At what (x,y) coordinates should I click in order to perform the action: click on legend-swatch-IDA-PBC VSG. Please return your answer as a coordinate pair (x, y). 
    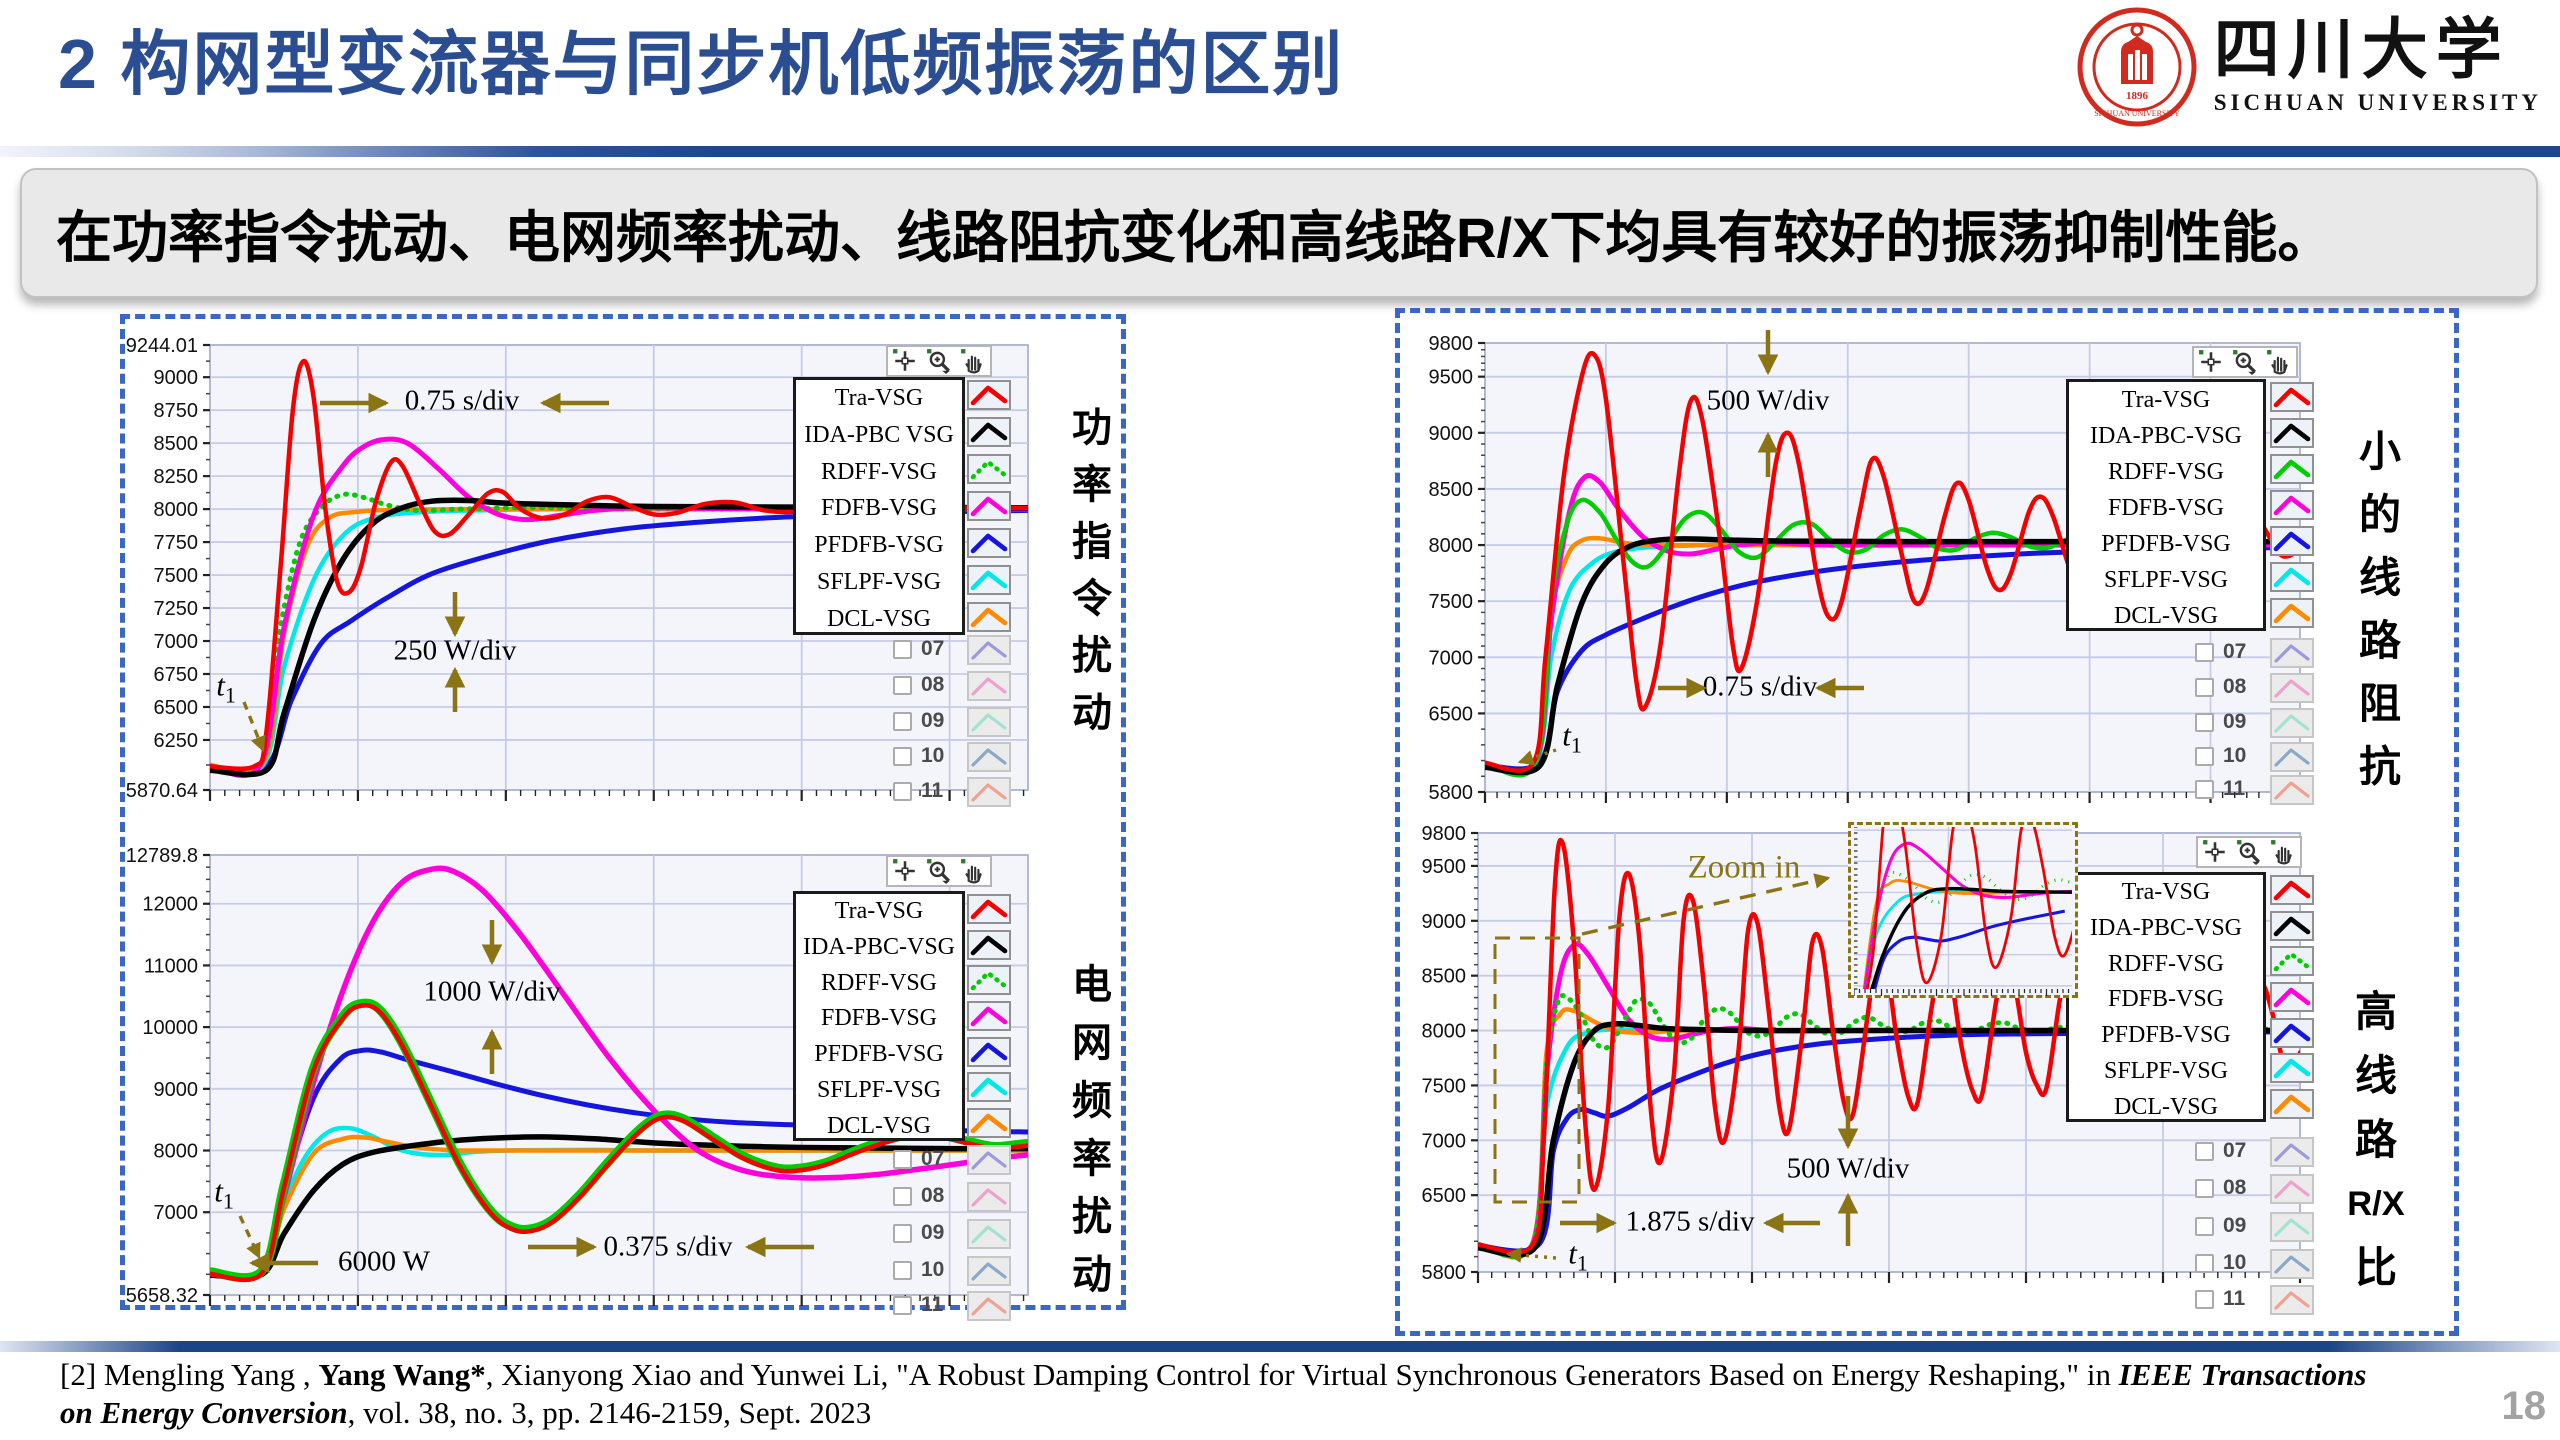
    Looking at the image, I should click on (989, 432).